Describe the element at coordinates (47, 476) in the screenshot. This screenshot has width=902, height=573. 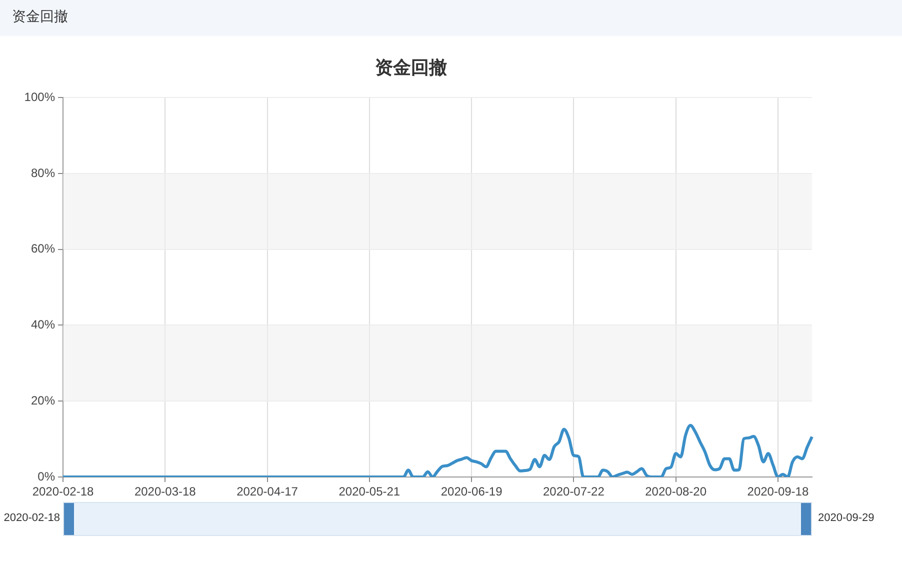
I see `y-tick-label: 0%` at that location.